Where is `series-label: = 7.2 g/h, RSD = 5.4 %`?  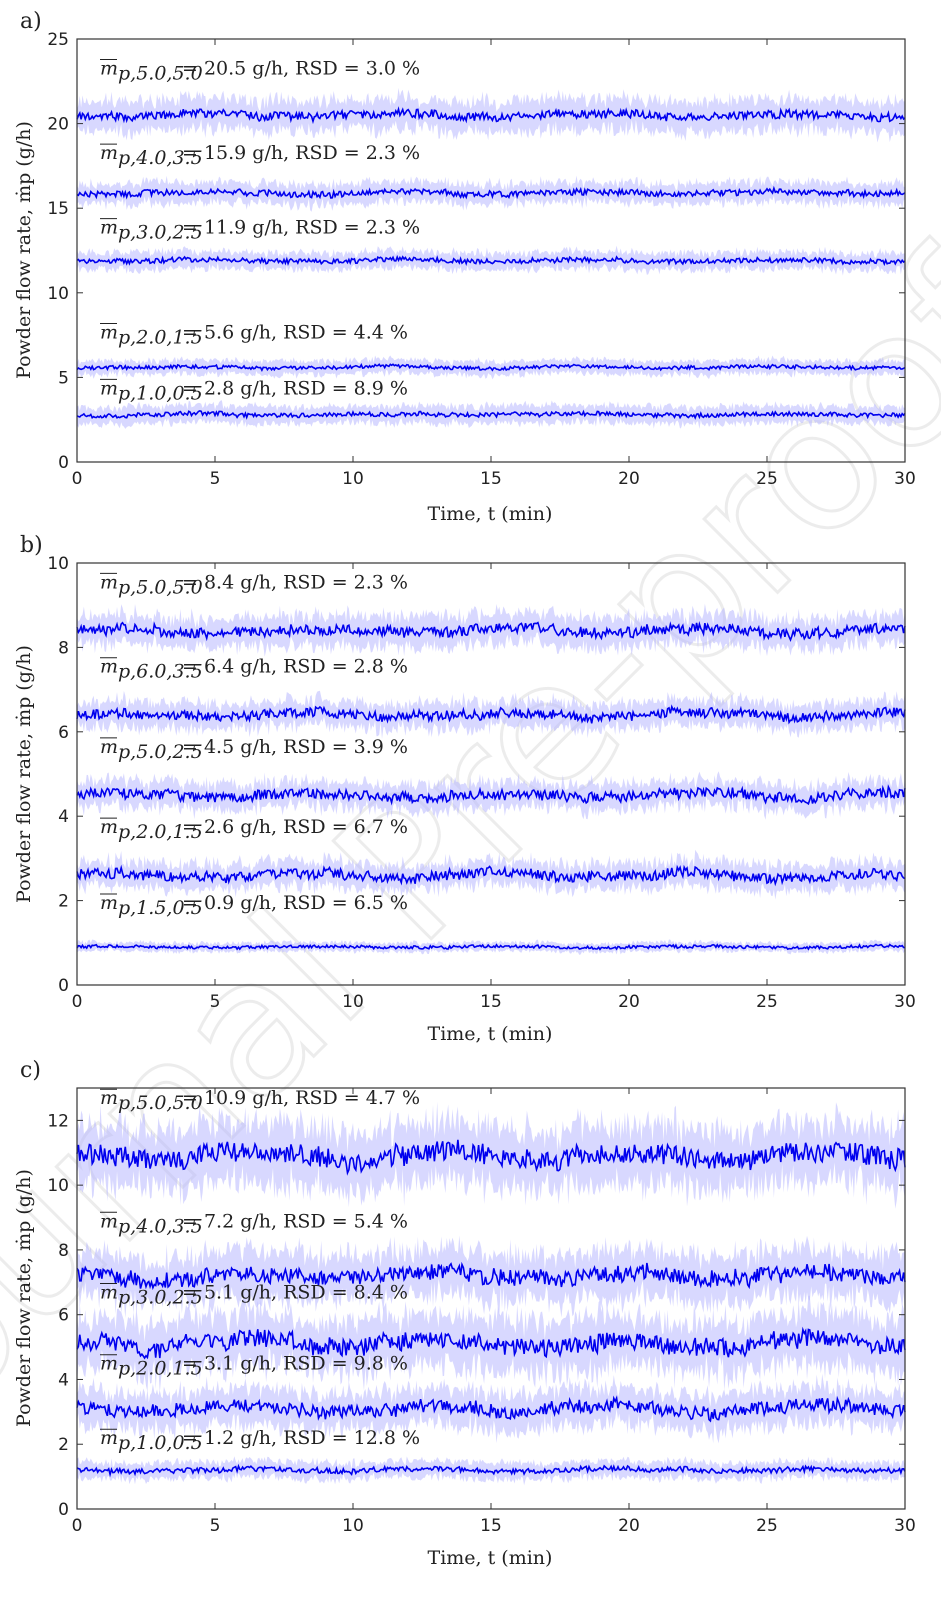 series-label: = 7.2 g/h, RSD = 5.4 % is located at coordinates (295, 1221).